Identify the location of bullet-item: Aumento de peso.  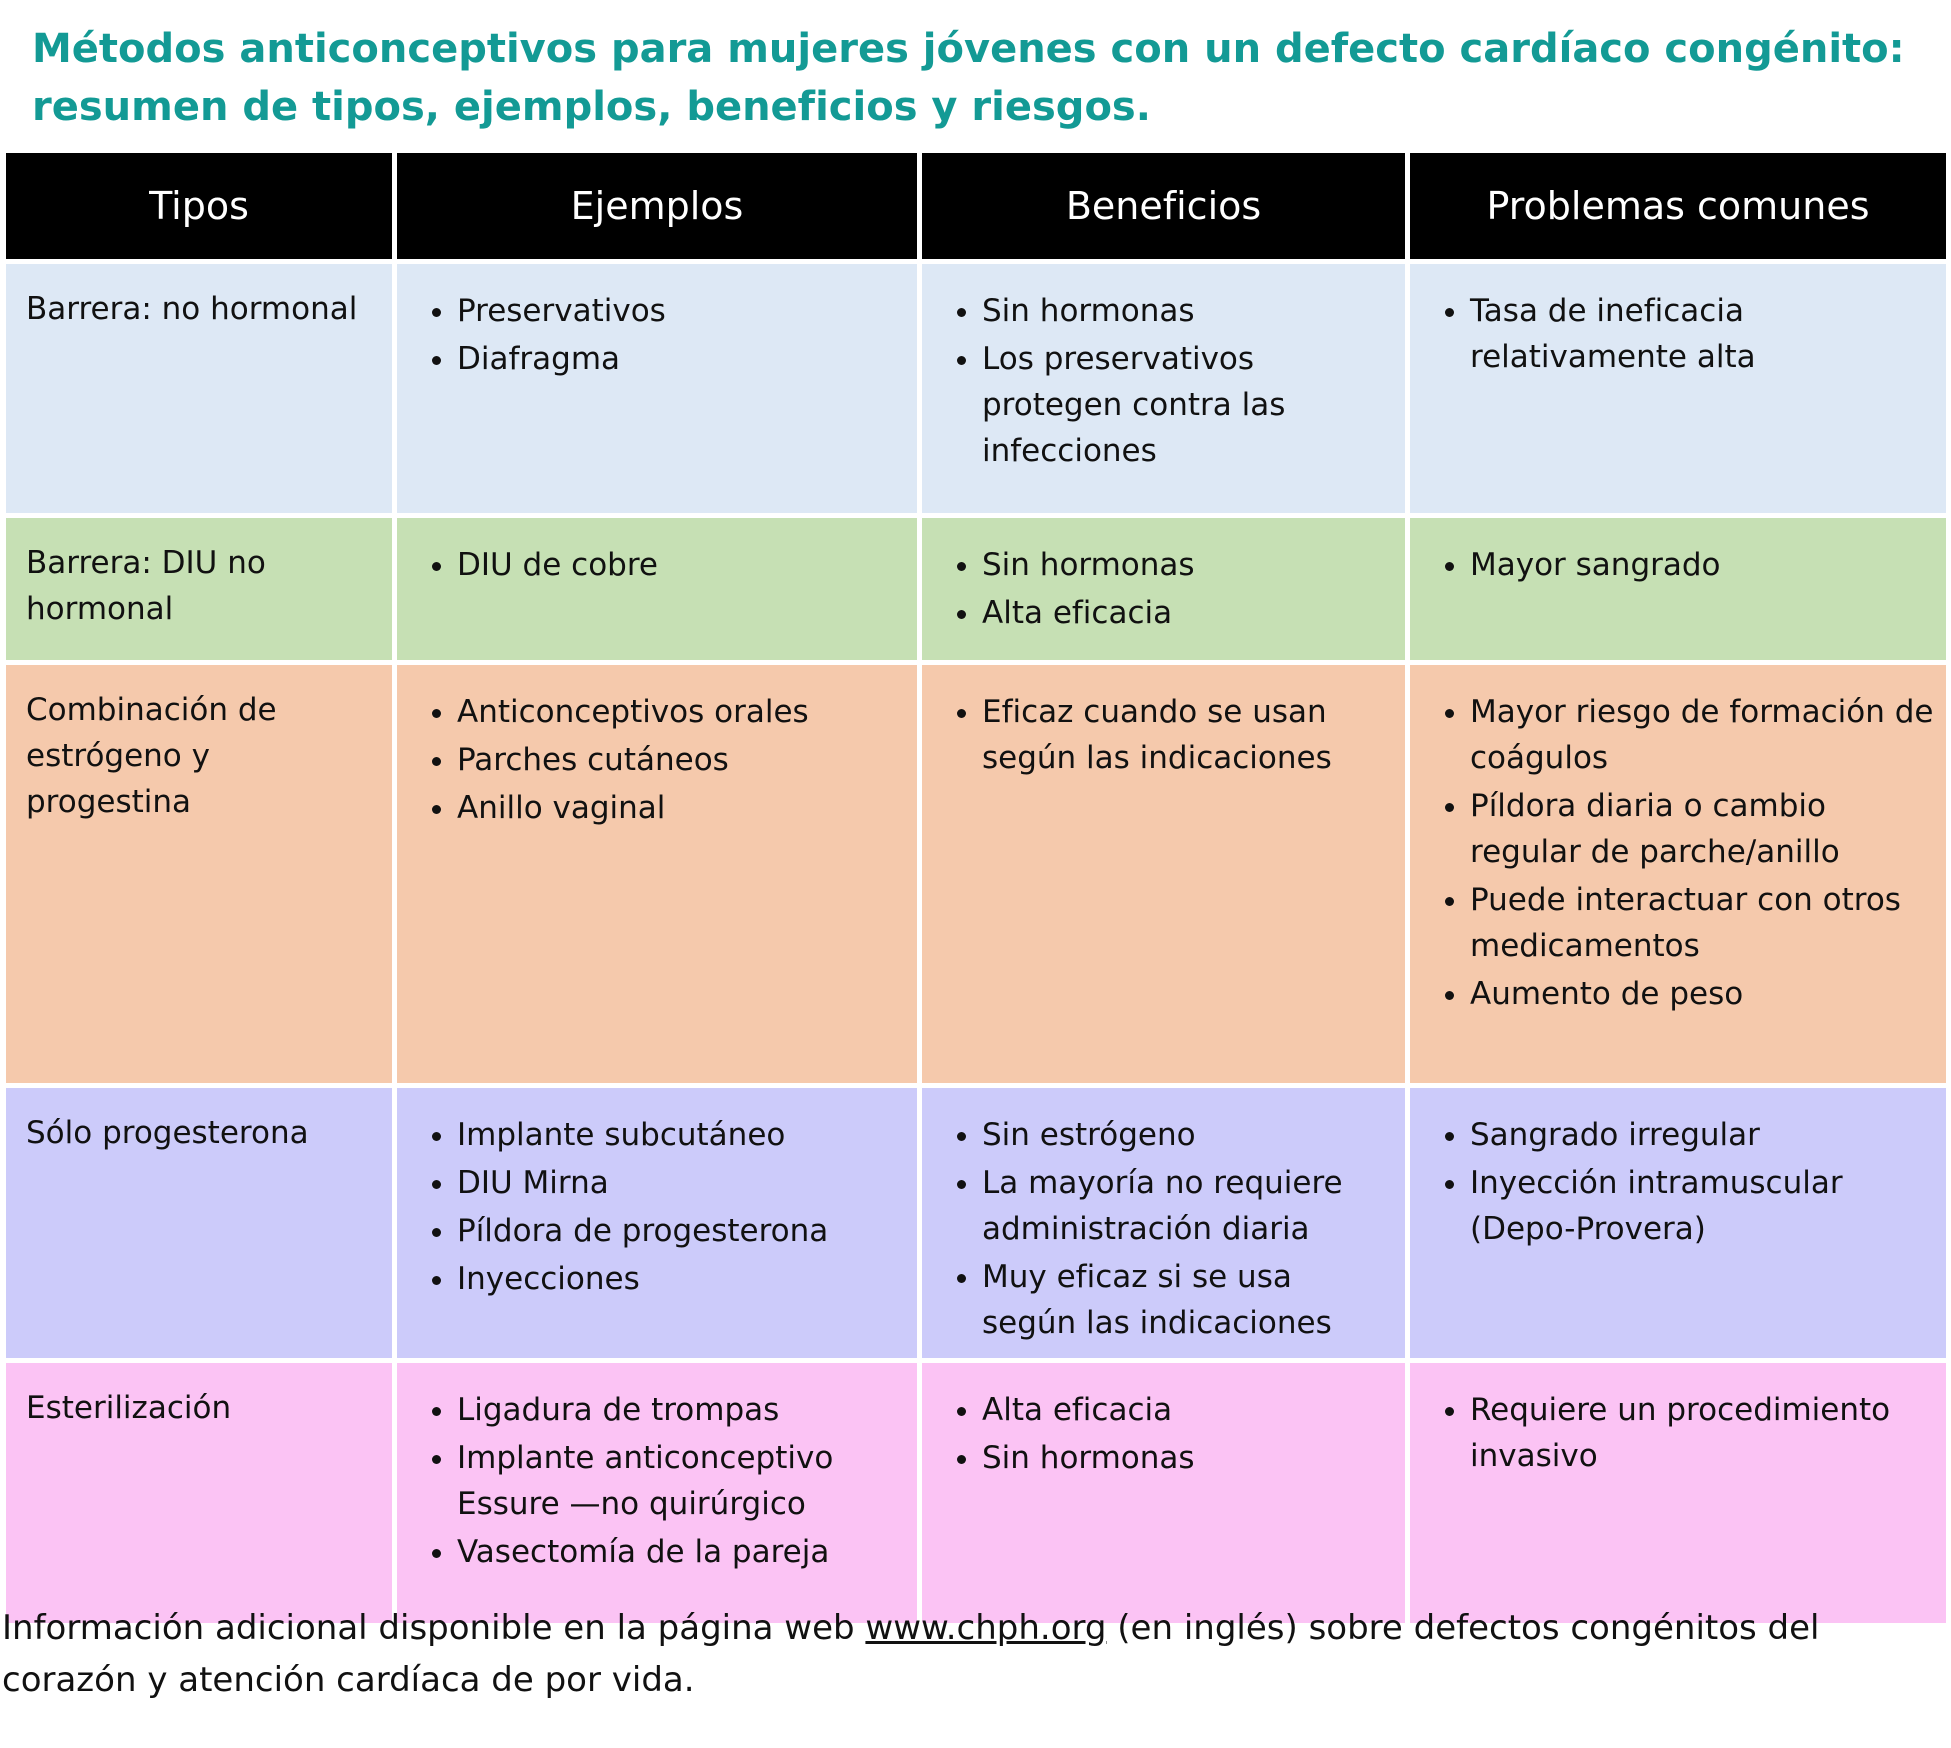
(1702, 994).